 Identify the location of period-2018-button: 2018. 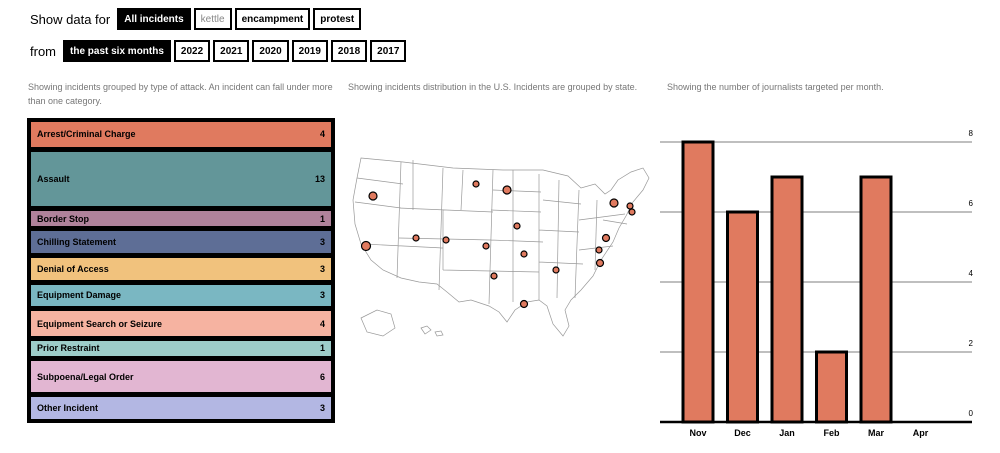
(349, 51).